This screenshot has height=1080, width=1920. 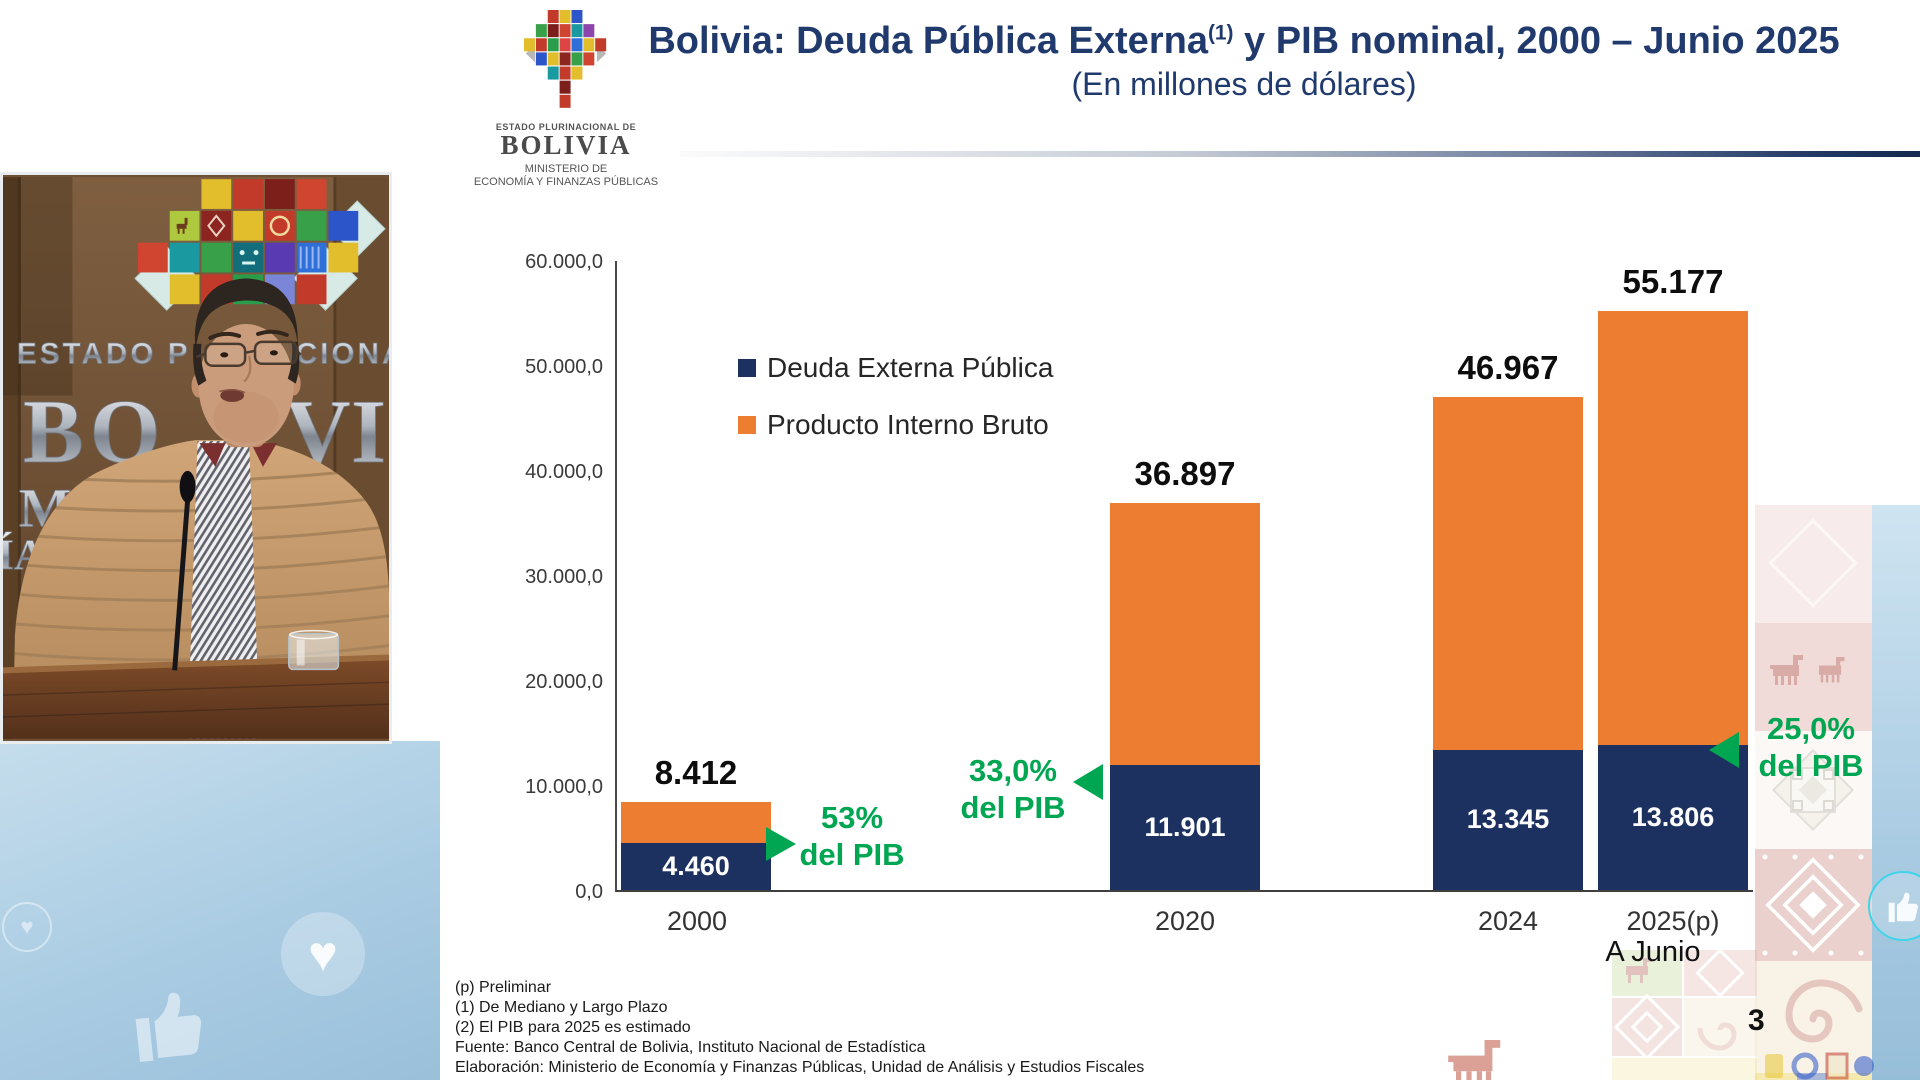 I want to click on heart-reaction-icon-small: ♥, so click(x=27, y=927).